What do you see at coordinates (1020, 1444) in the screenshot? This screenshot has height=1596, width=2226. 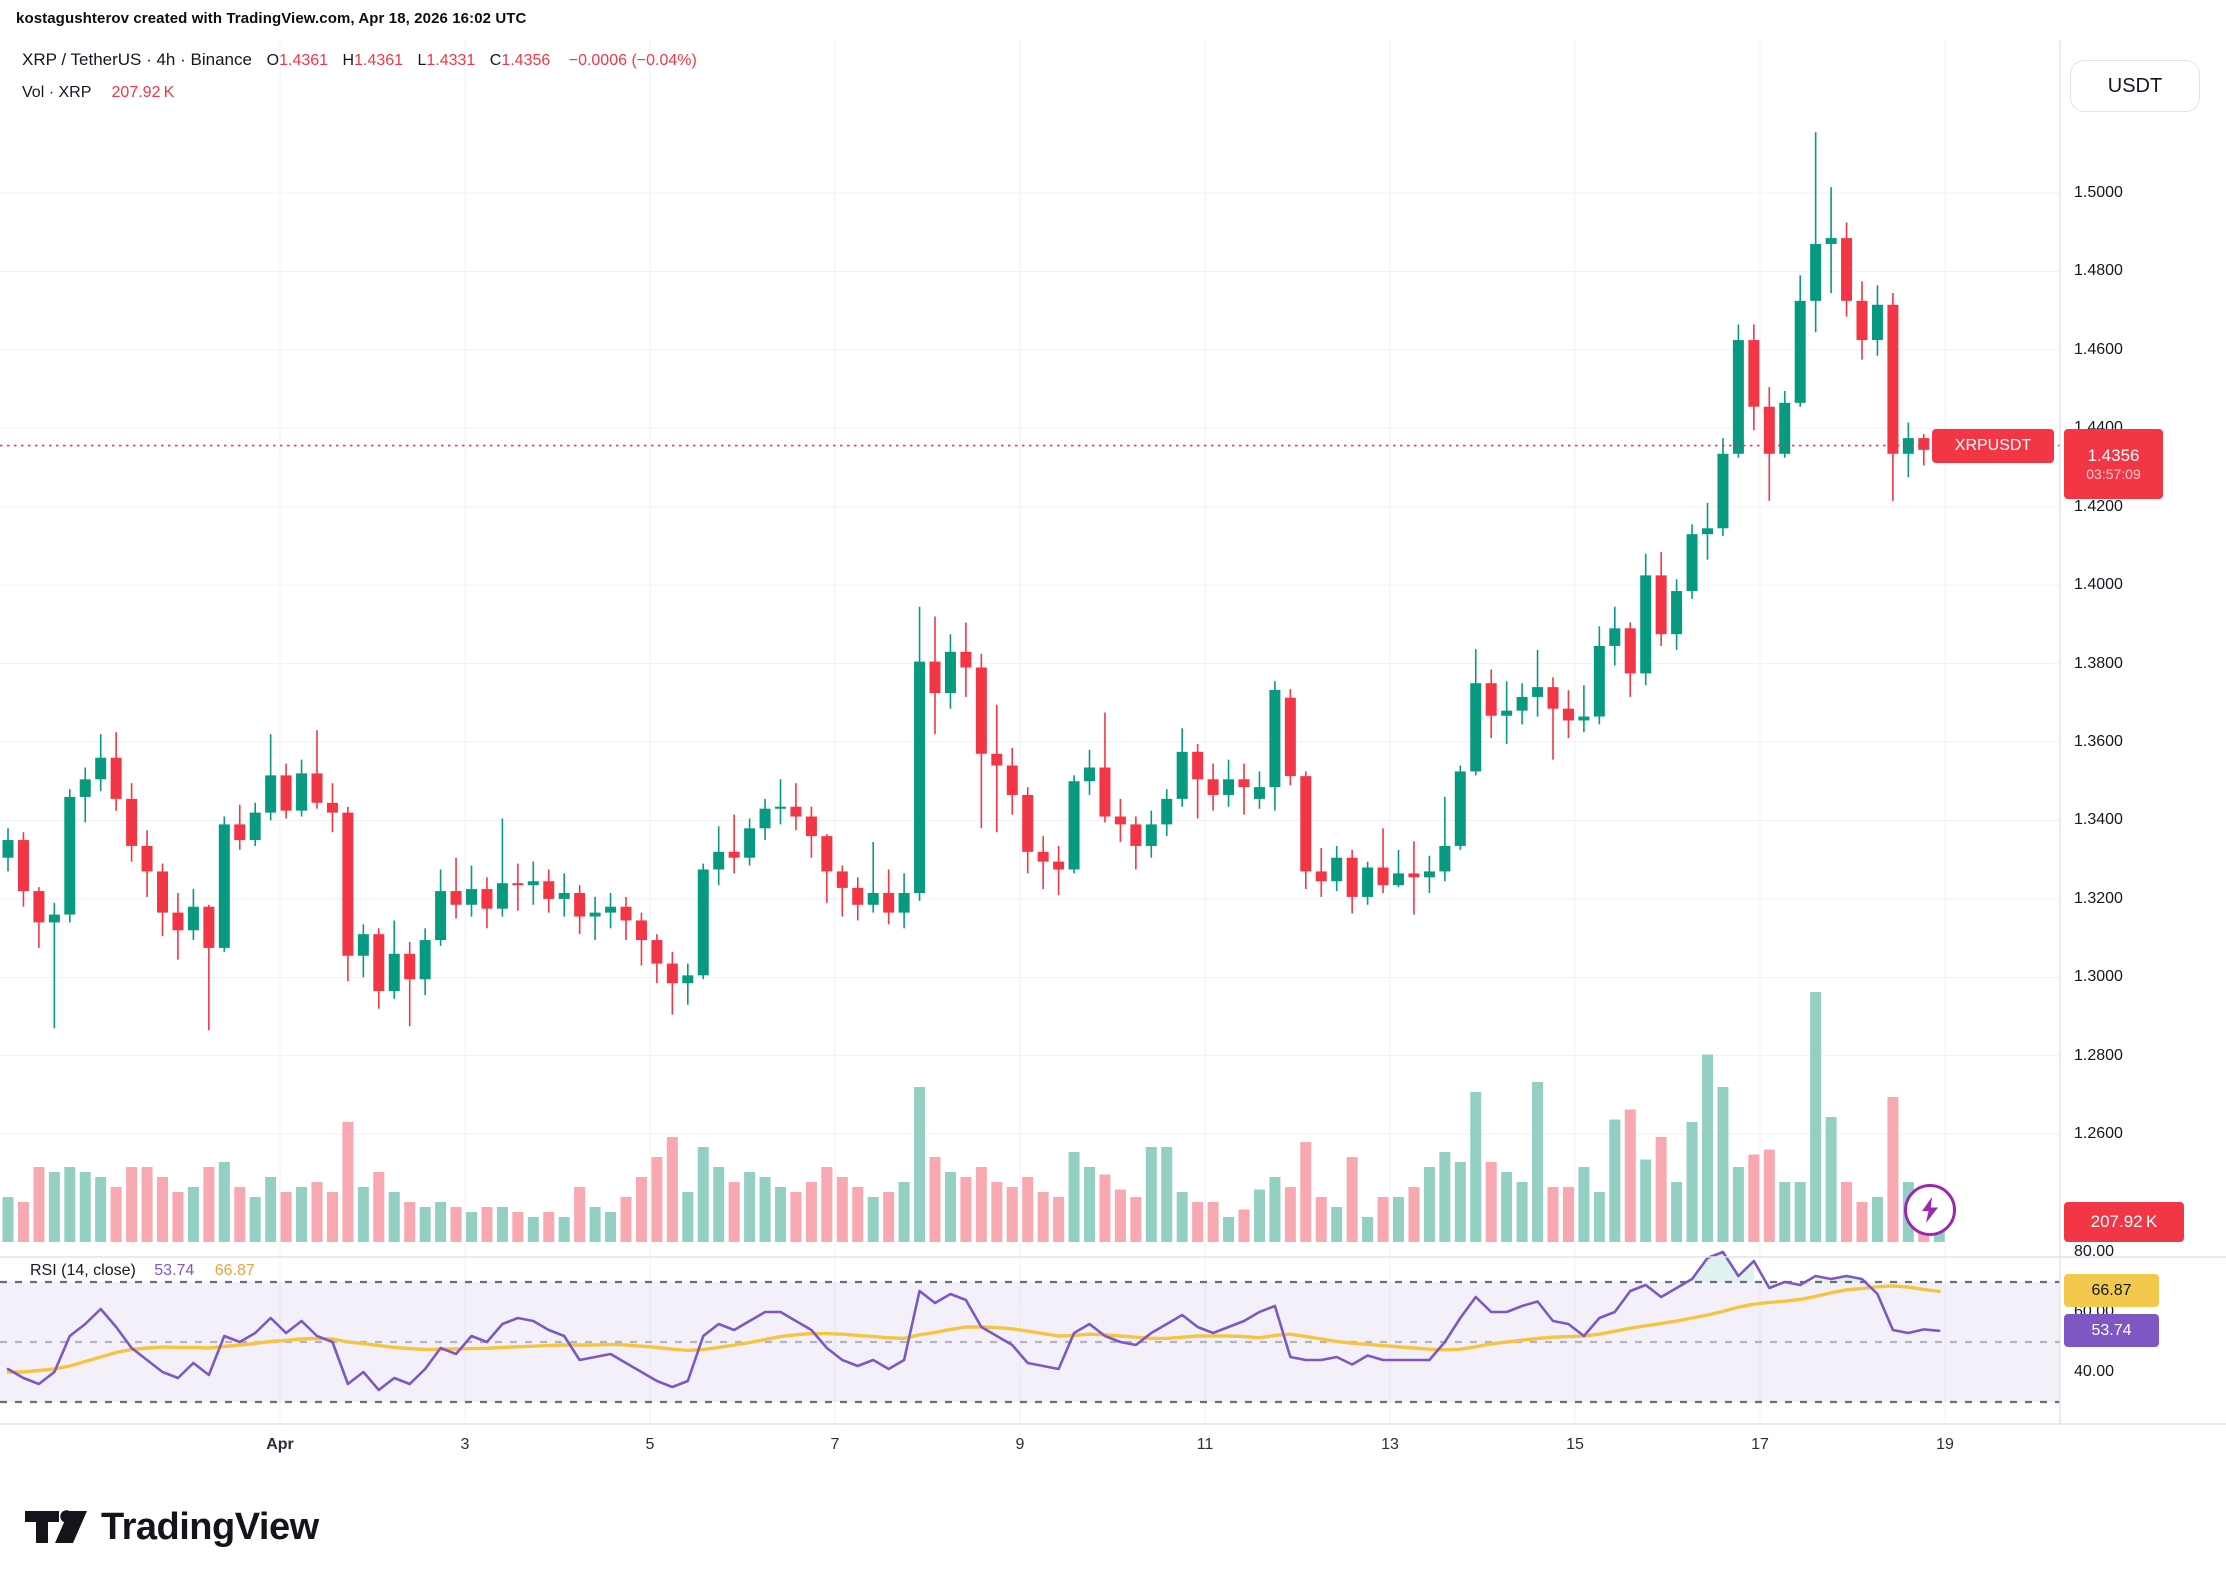 I see `time-axis-label: 9` at bounding box center [1020, 1444].